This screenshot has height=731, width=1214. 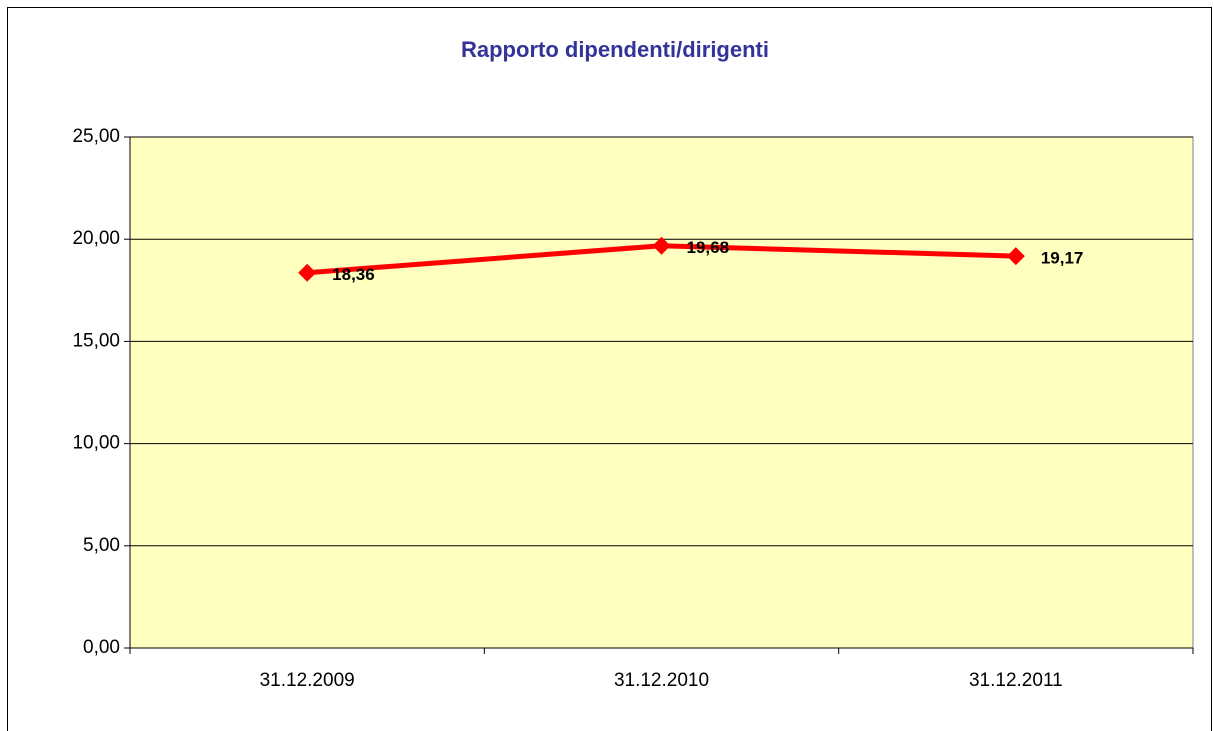 What do you see at coordinates (1016, 680) in the screenshot?
I see `x-tick-label: 31.12.2011` at bounding box center [1016, 680].